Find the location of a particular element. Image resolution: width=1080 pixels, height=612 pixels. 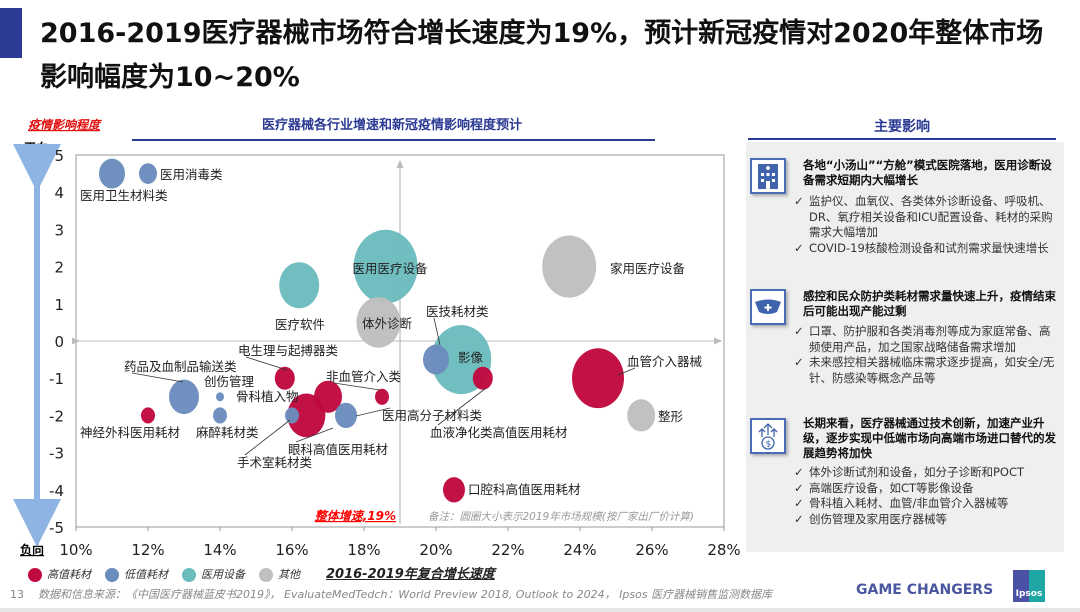

impact-item: 骨科植入耗材、血管/非血管介入器械等 is located at coordinates (926, 504).